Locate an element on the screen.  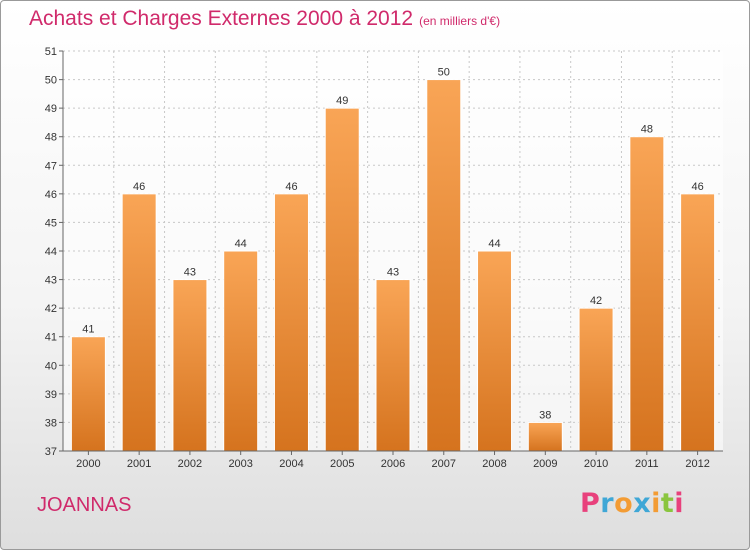
value-label-2009: 38 is located at coordinates (545, 415).